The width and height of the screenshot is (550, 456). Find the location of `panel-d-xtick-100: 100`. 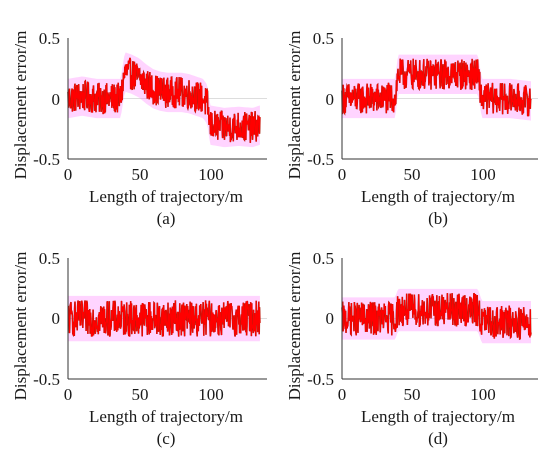

panel-d-xtick-100: 100 is located at coordinates (483, 394).